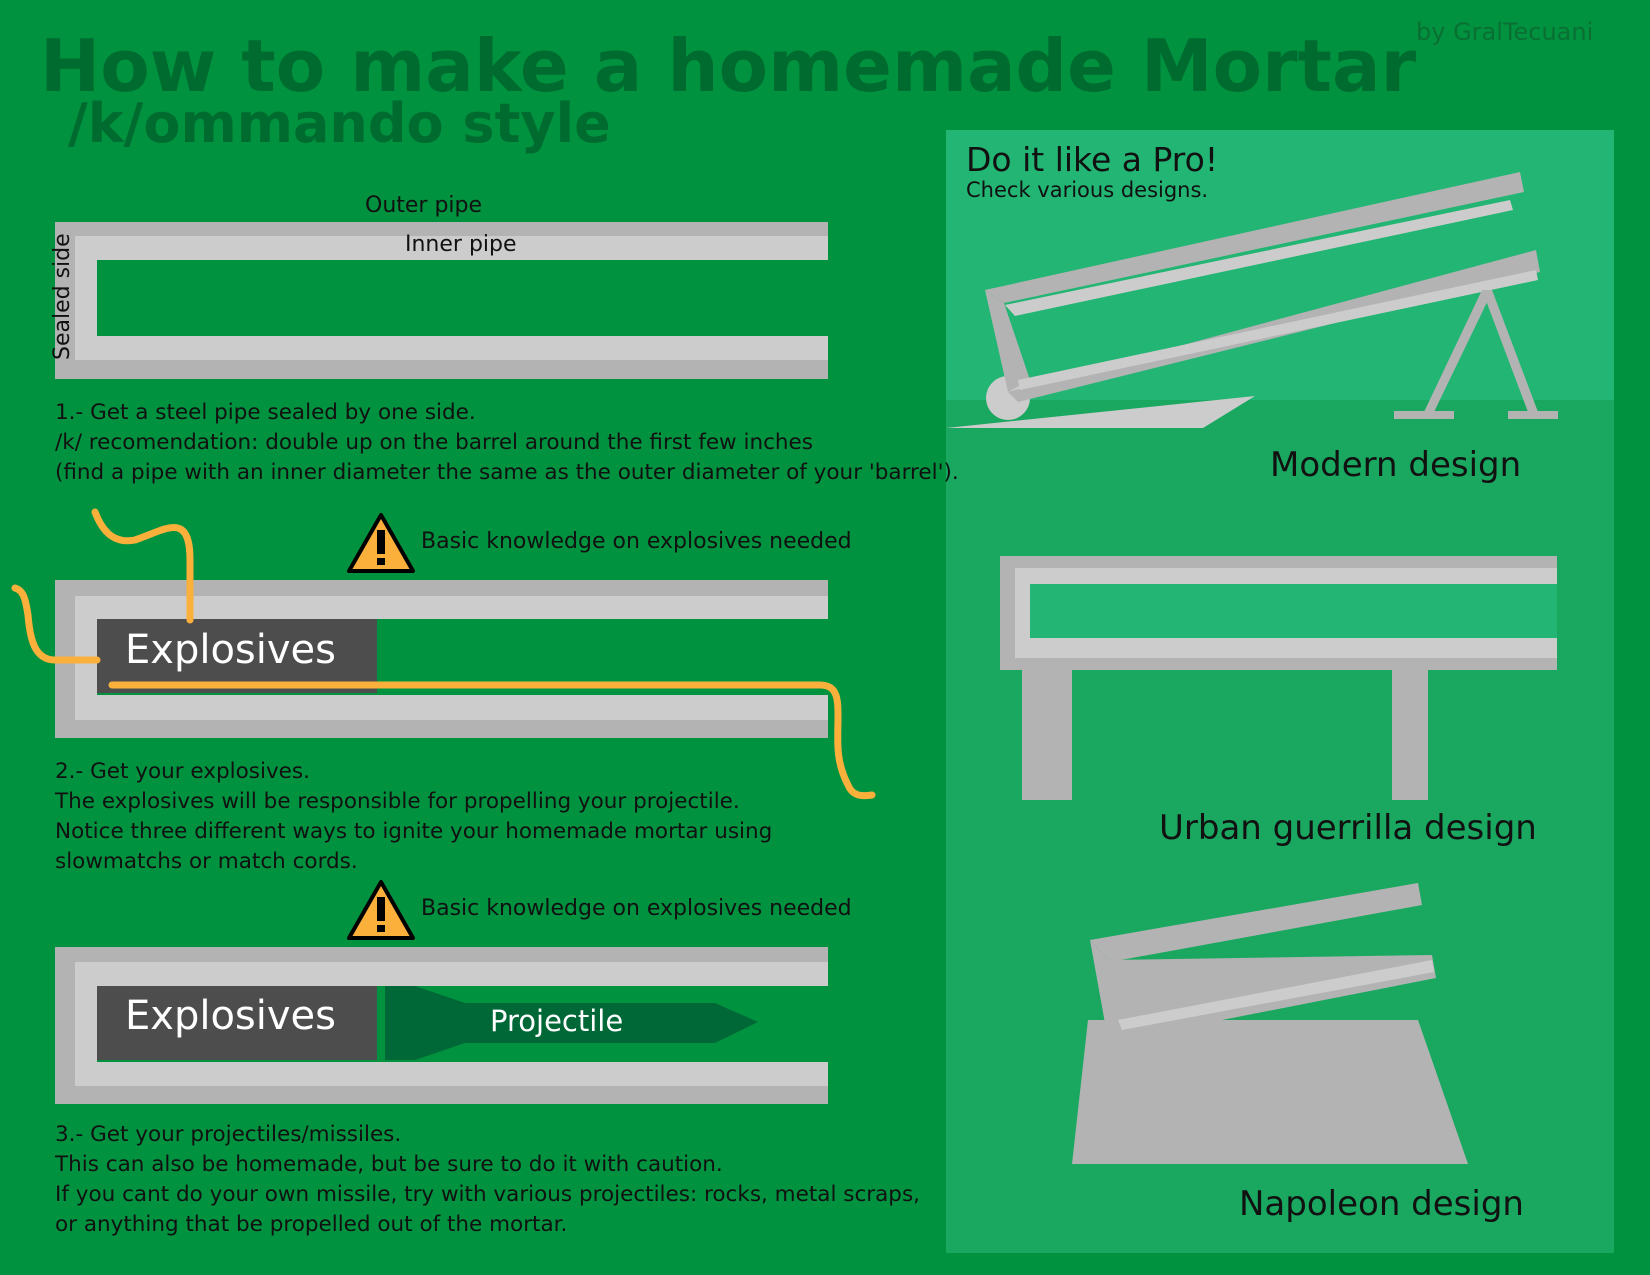 This screenshot has width=1650, height=1275. Describe the element at coordinates (424, 205) in the screenshot. I see `outer-pipe-label: Outer pipe` at that location.